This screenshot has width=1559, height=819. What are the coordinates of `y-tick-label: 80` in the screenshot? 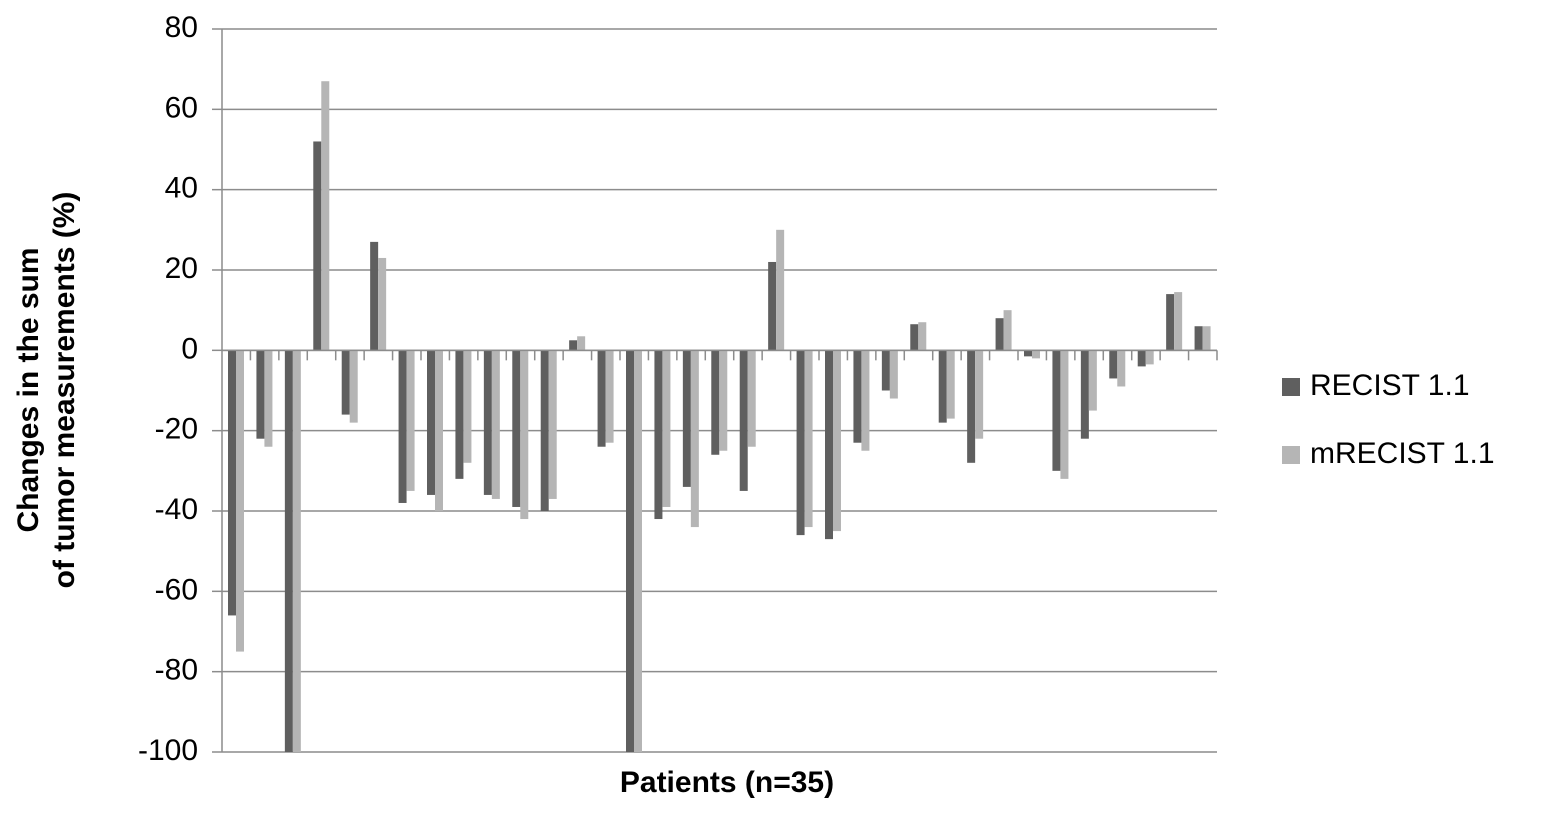 It's located at (181, 27).